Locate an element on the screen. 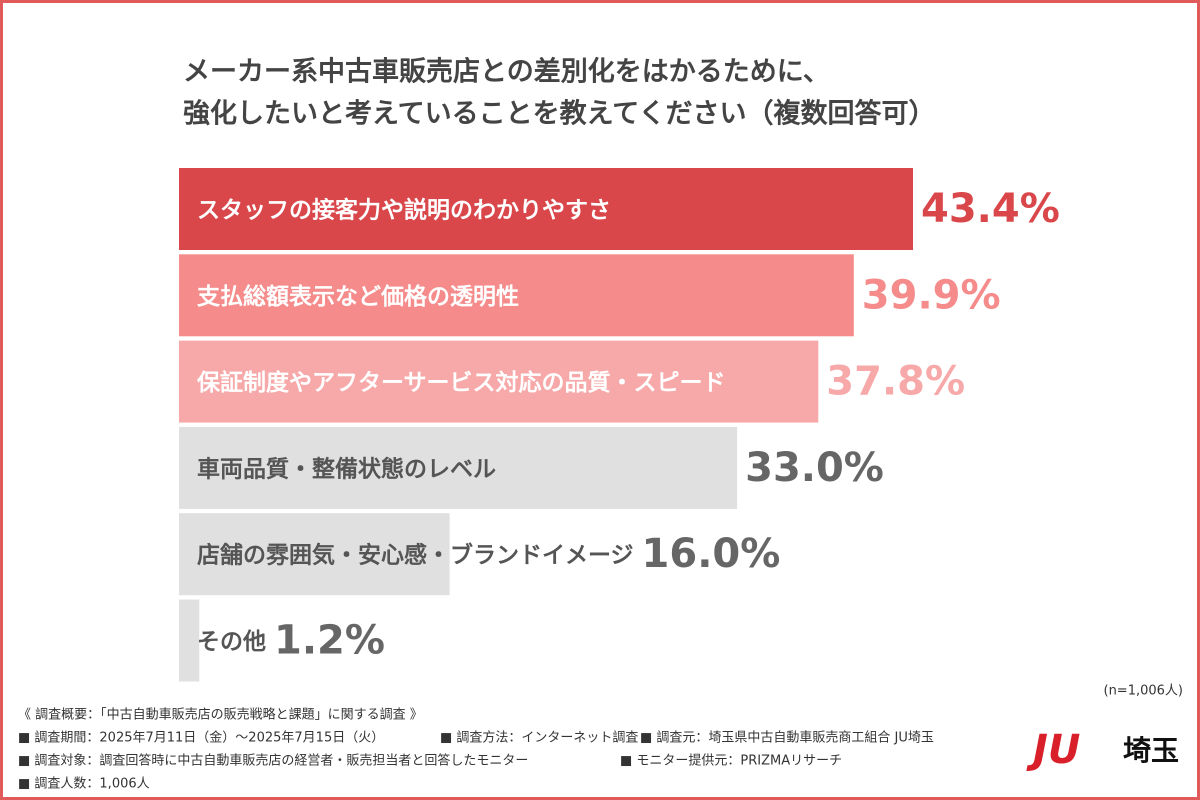 The width and height of the screenshot is (1200, 800). value-label: 37.8% is located at coordinates (895, 382).